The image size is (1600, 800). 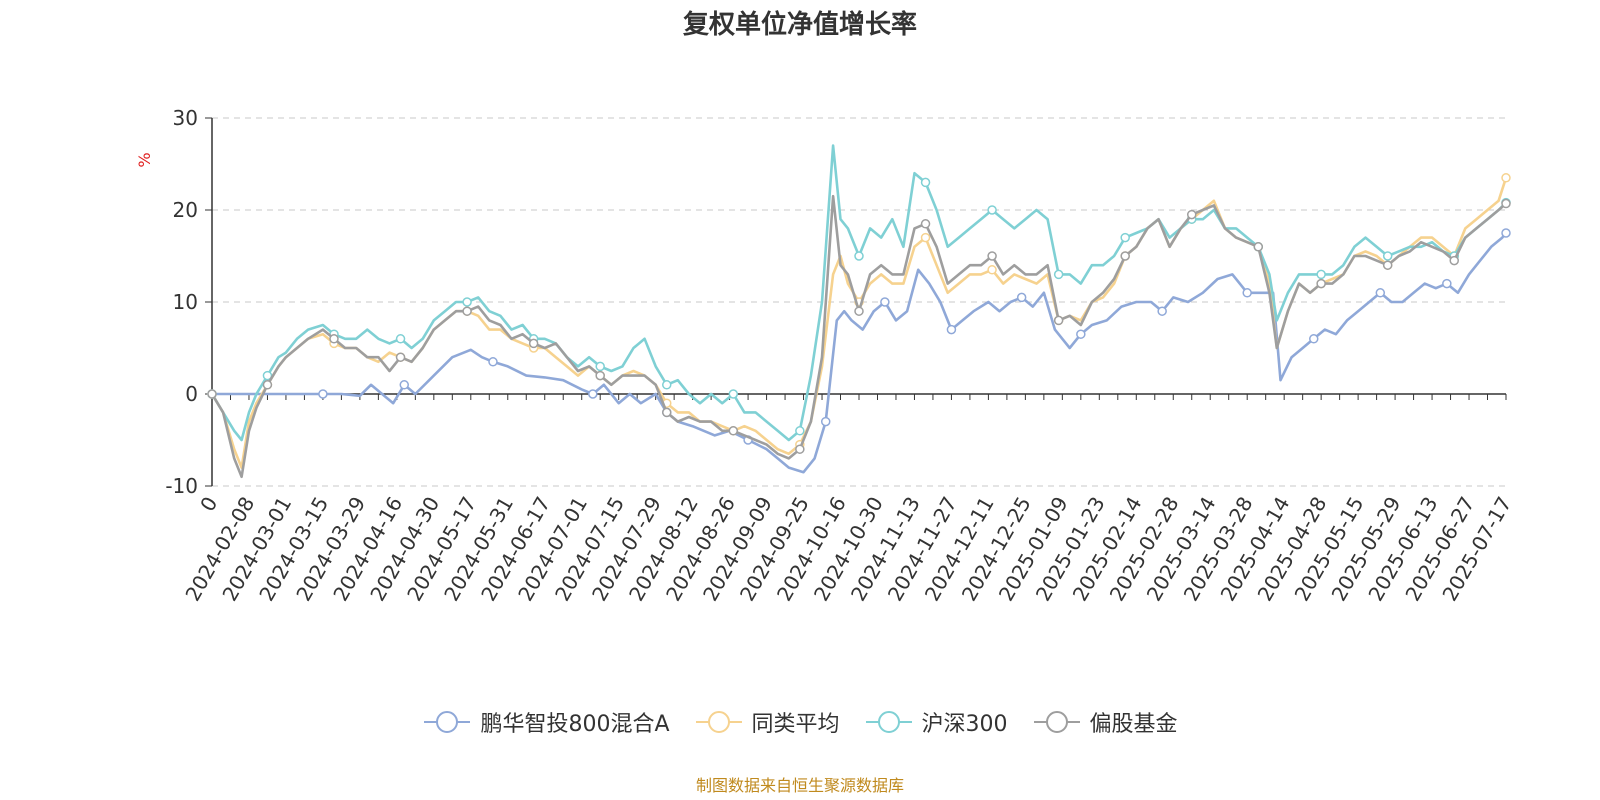 What do you see at coordinates (144, 159) in the screenshot?
I see `y-axis-unit-label: %` at bounding box center [144, 159].